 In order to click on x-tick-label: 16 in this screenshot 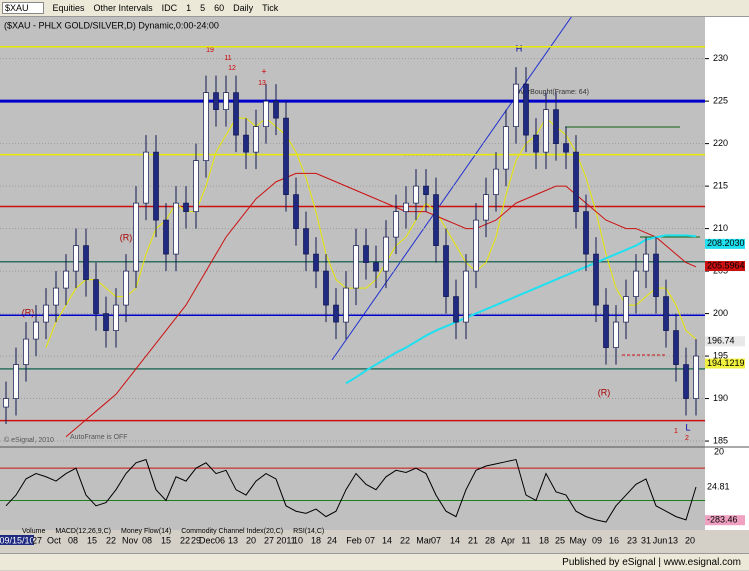, I will do `click(614, 540)`.